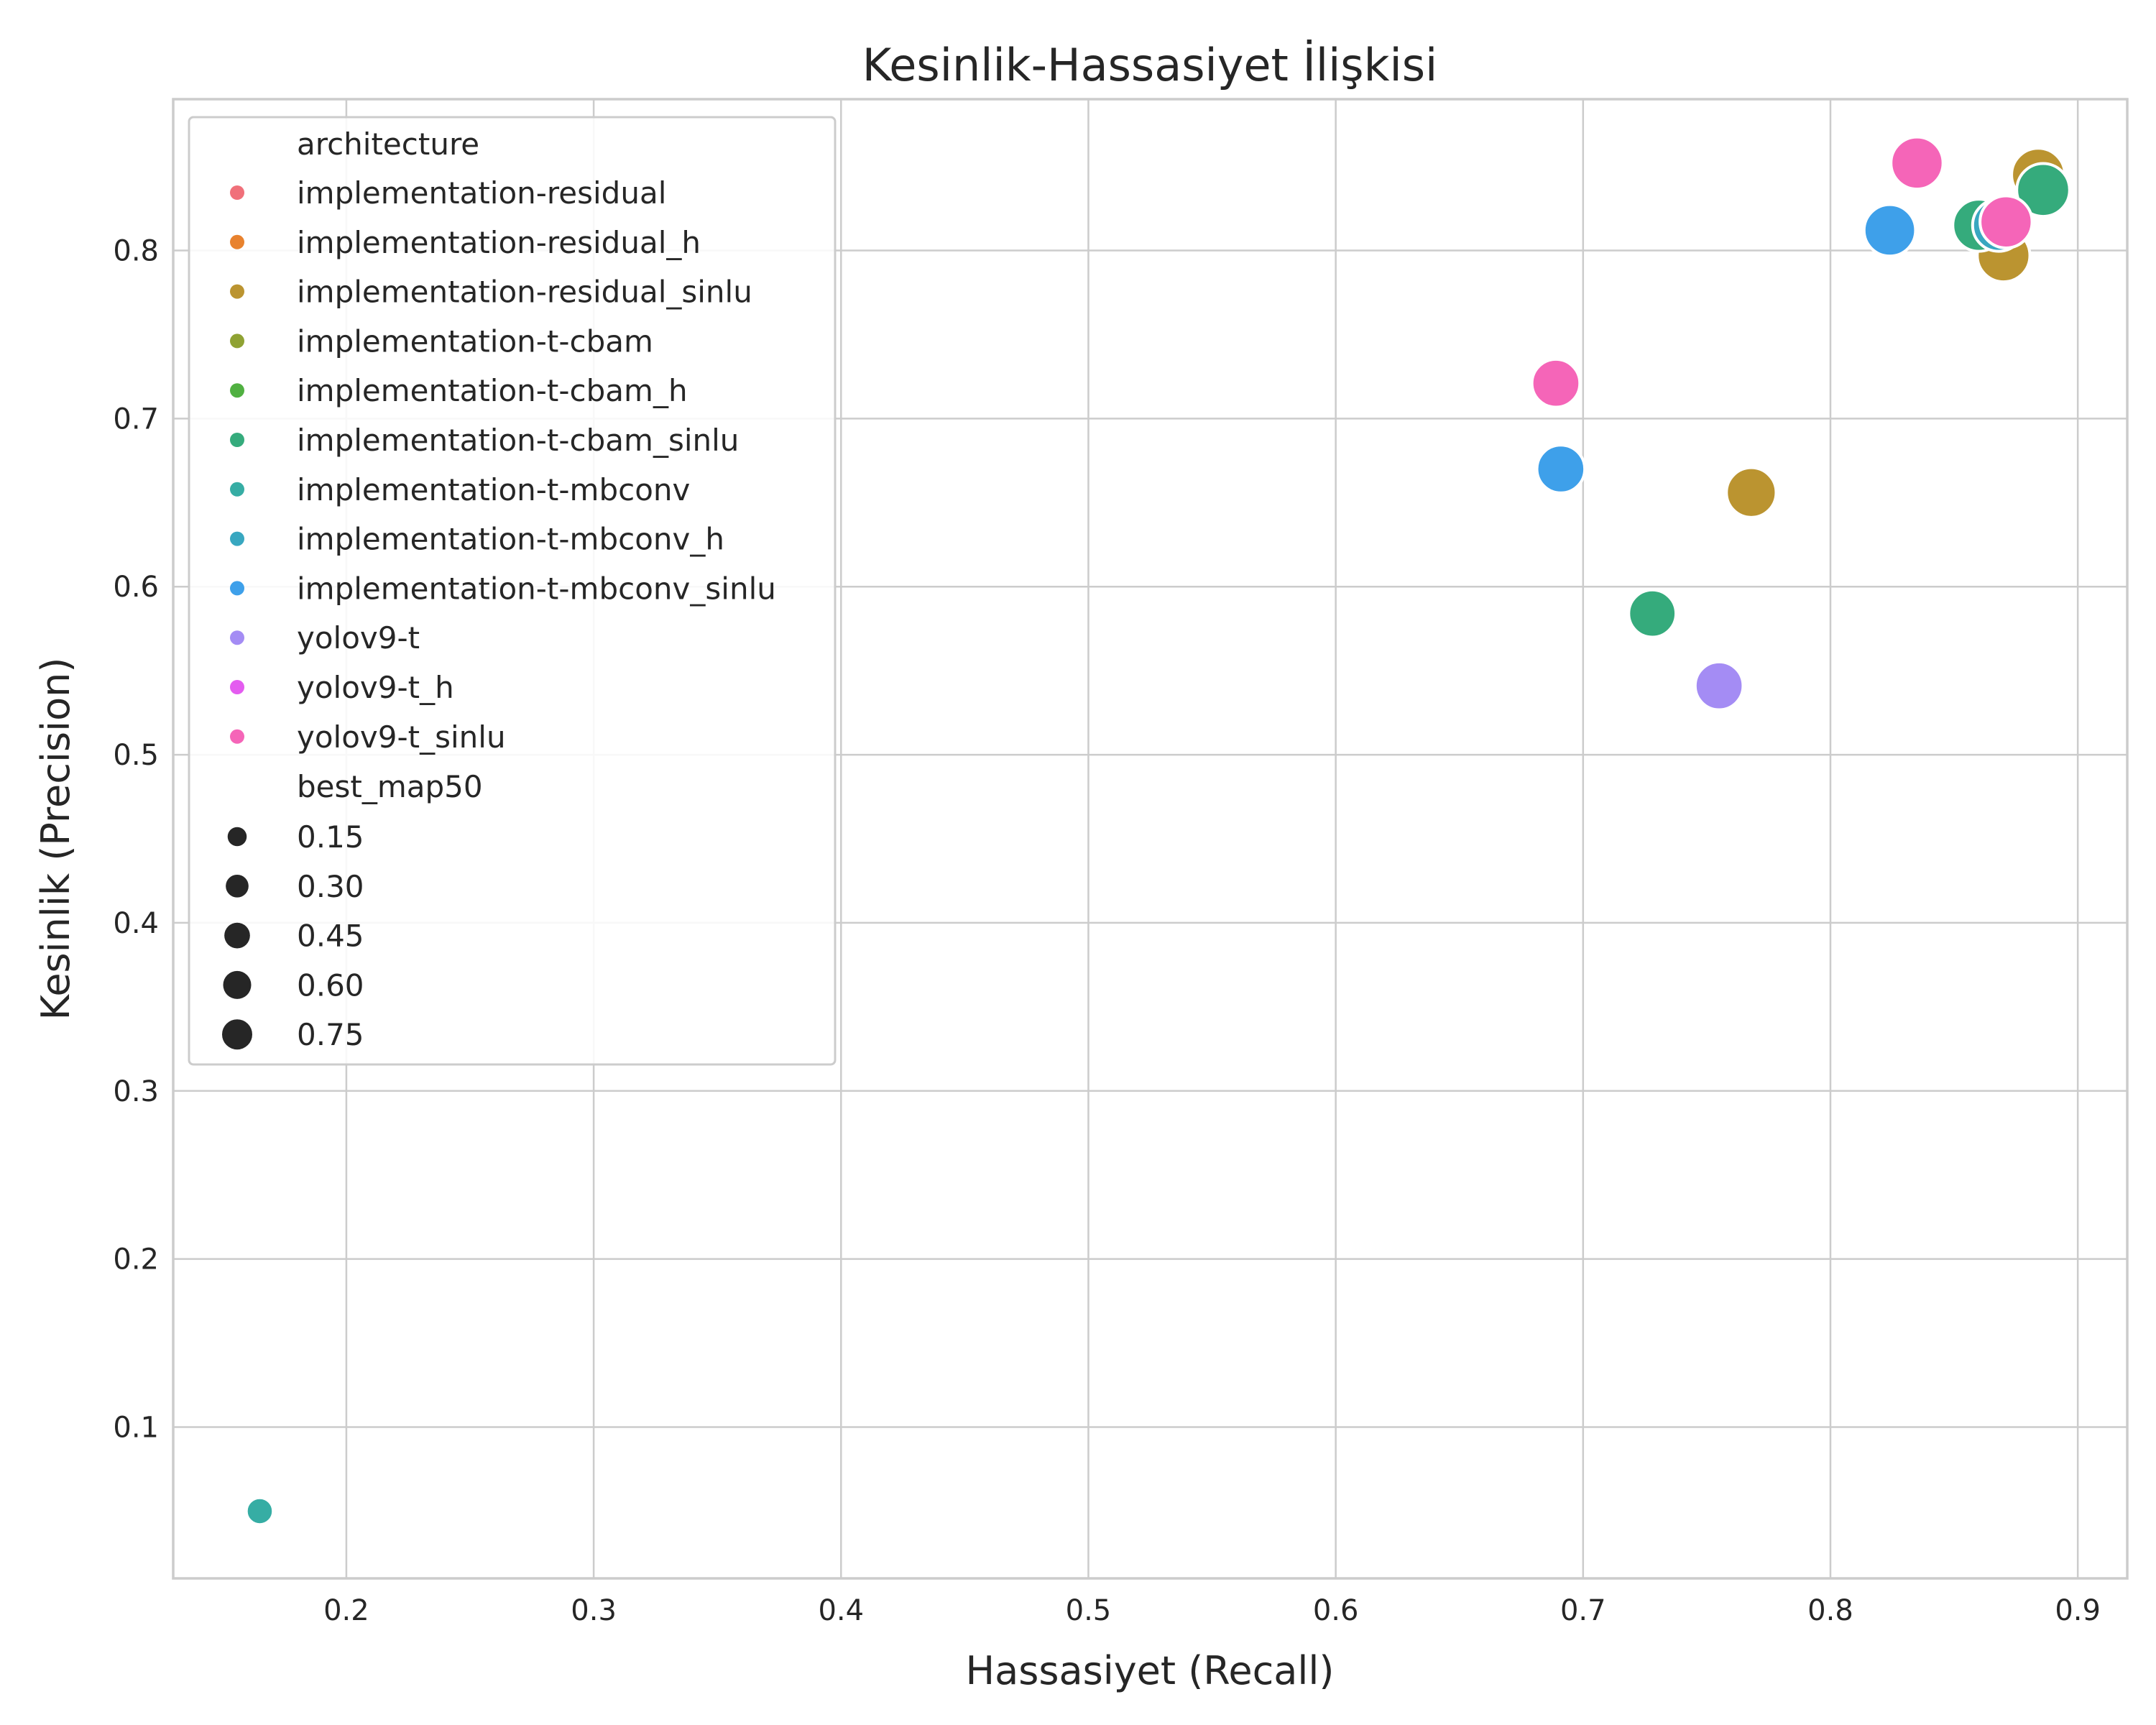  I want to click on y-tick-label: 0.6, so click(136, 587).